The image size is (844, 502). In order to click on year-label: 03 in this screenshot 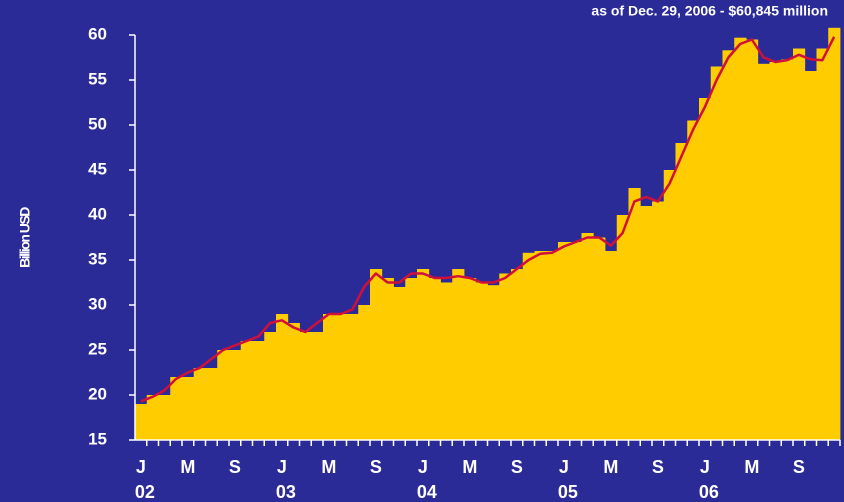, I will do `click(286, 492)`.